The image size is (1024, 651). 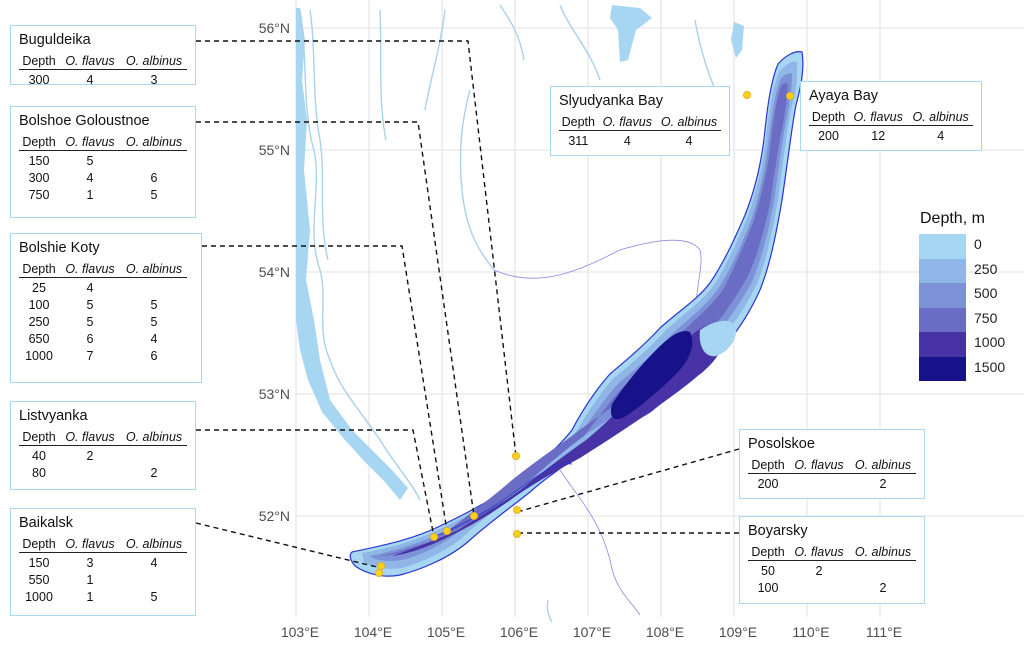 I want to click on cell-flavus: 5, so click(x=90, y=322).